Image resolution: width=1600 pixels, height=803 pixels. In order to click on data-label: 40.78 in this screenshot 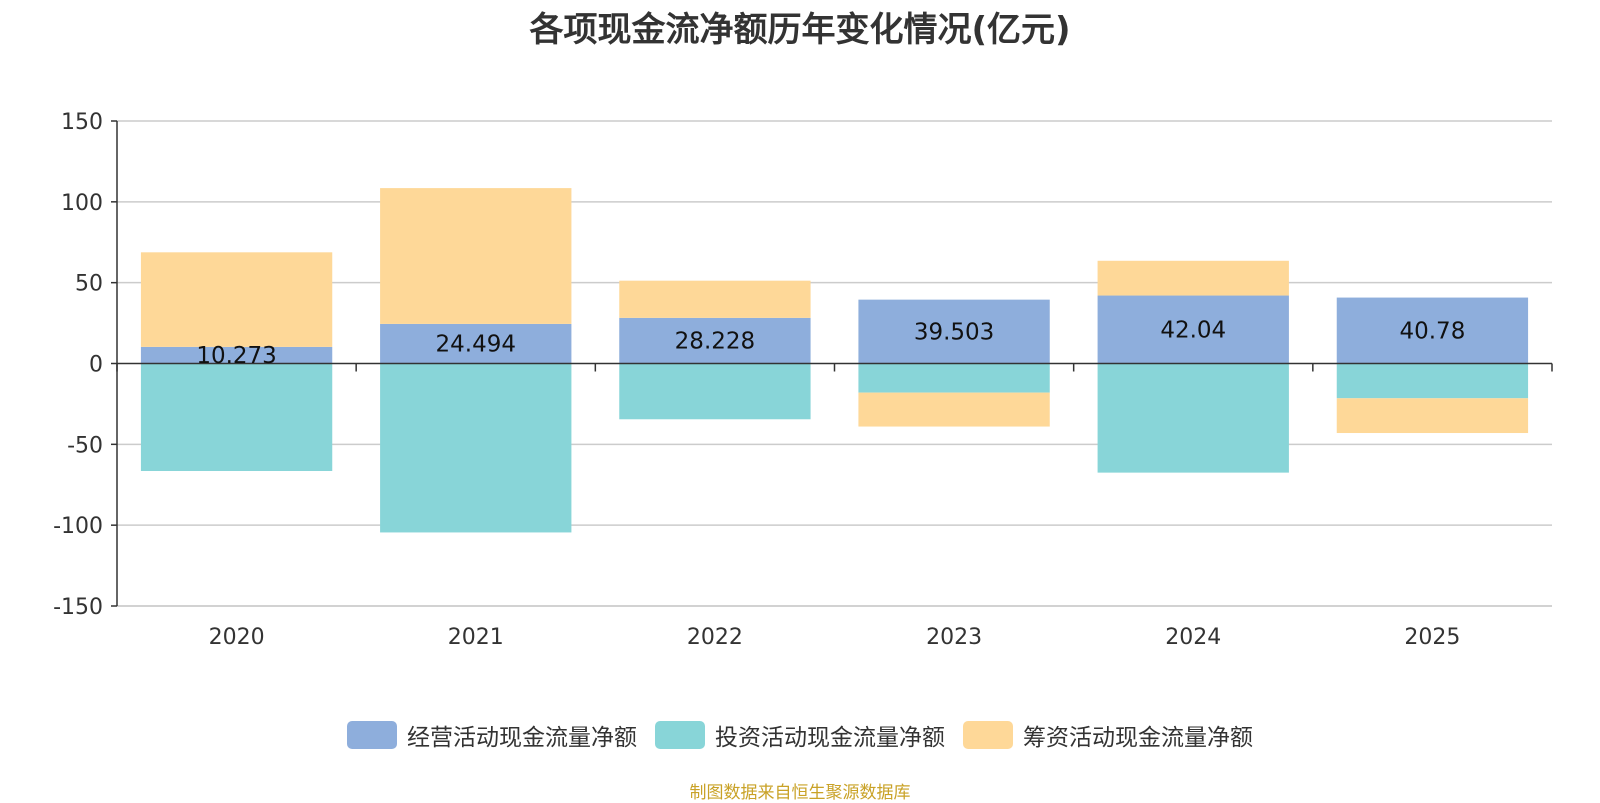, I will do `click(1432, 332)`.